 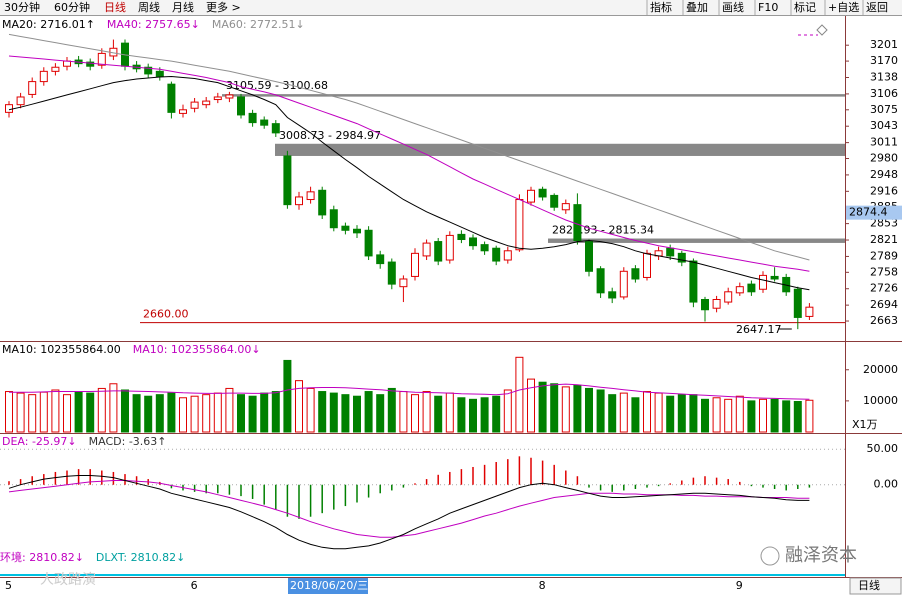 What do you see at coordinates (805, 7) in the screenshot?
I see `toolbar-button: 标记` at bounding box center [805, 7].